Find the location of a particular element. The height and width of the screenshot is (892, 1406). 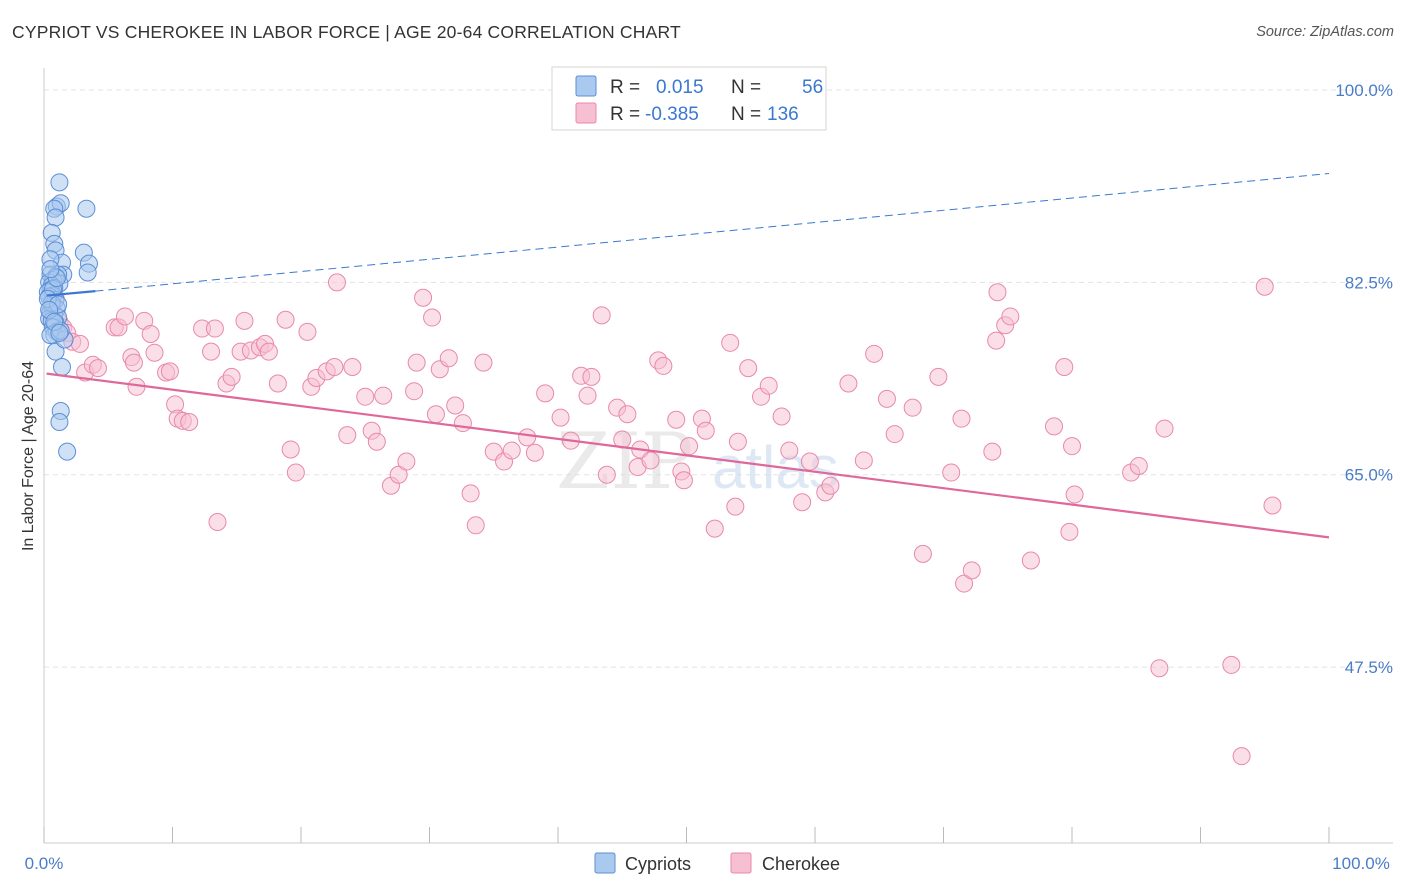

x-axis-ticks is located at coordinates (686, 835).